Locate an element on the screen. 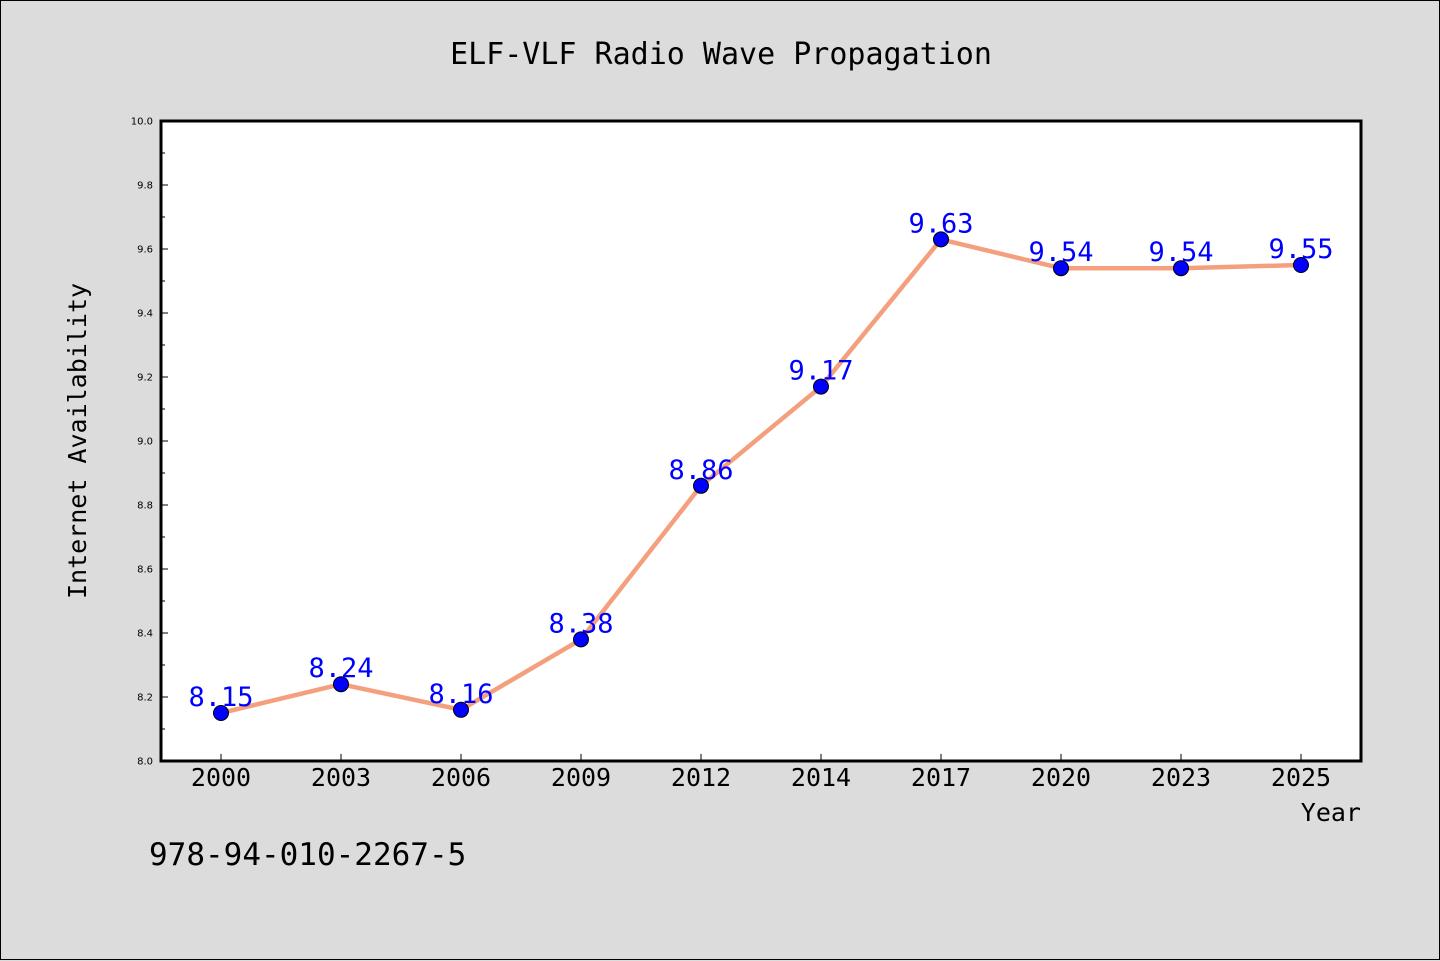  x-tick-label: 2014 is located at coordinates (821, 777).